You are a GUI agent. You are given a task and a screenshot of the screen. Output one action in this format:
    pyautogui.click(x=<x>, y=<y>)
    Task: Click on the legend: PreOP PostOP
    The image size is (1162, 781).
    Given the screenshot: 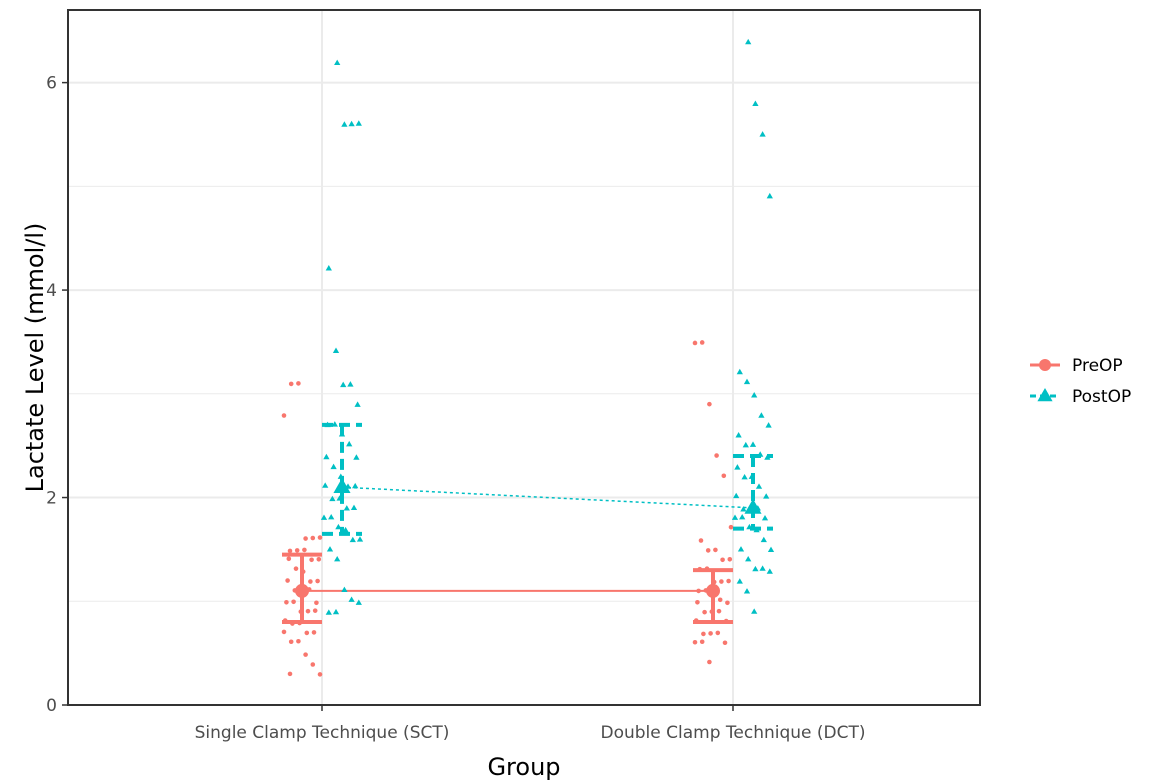 What is the action you would take?
    pyautogui.click(x=1080, y=381)
    